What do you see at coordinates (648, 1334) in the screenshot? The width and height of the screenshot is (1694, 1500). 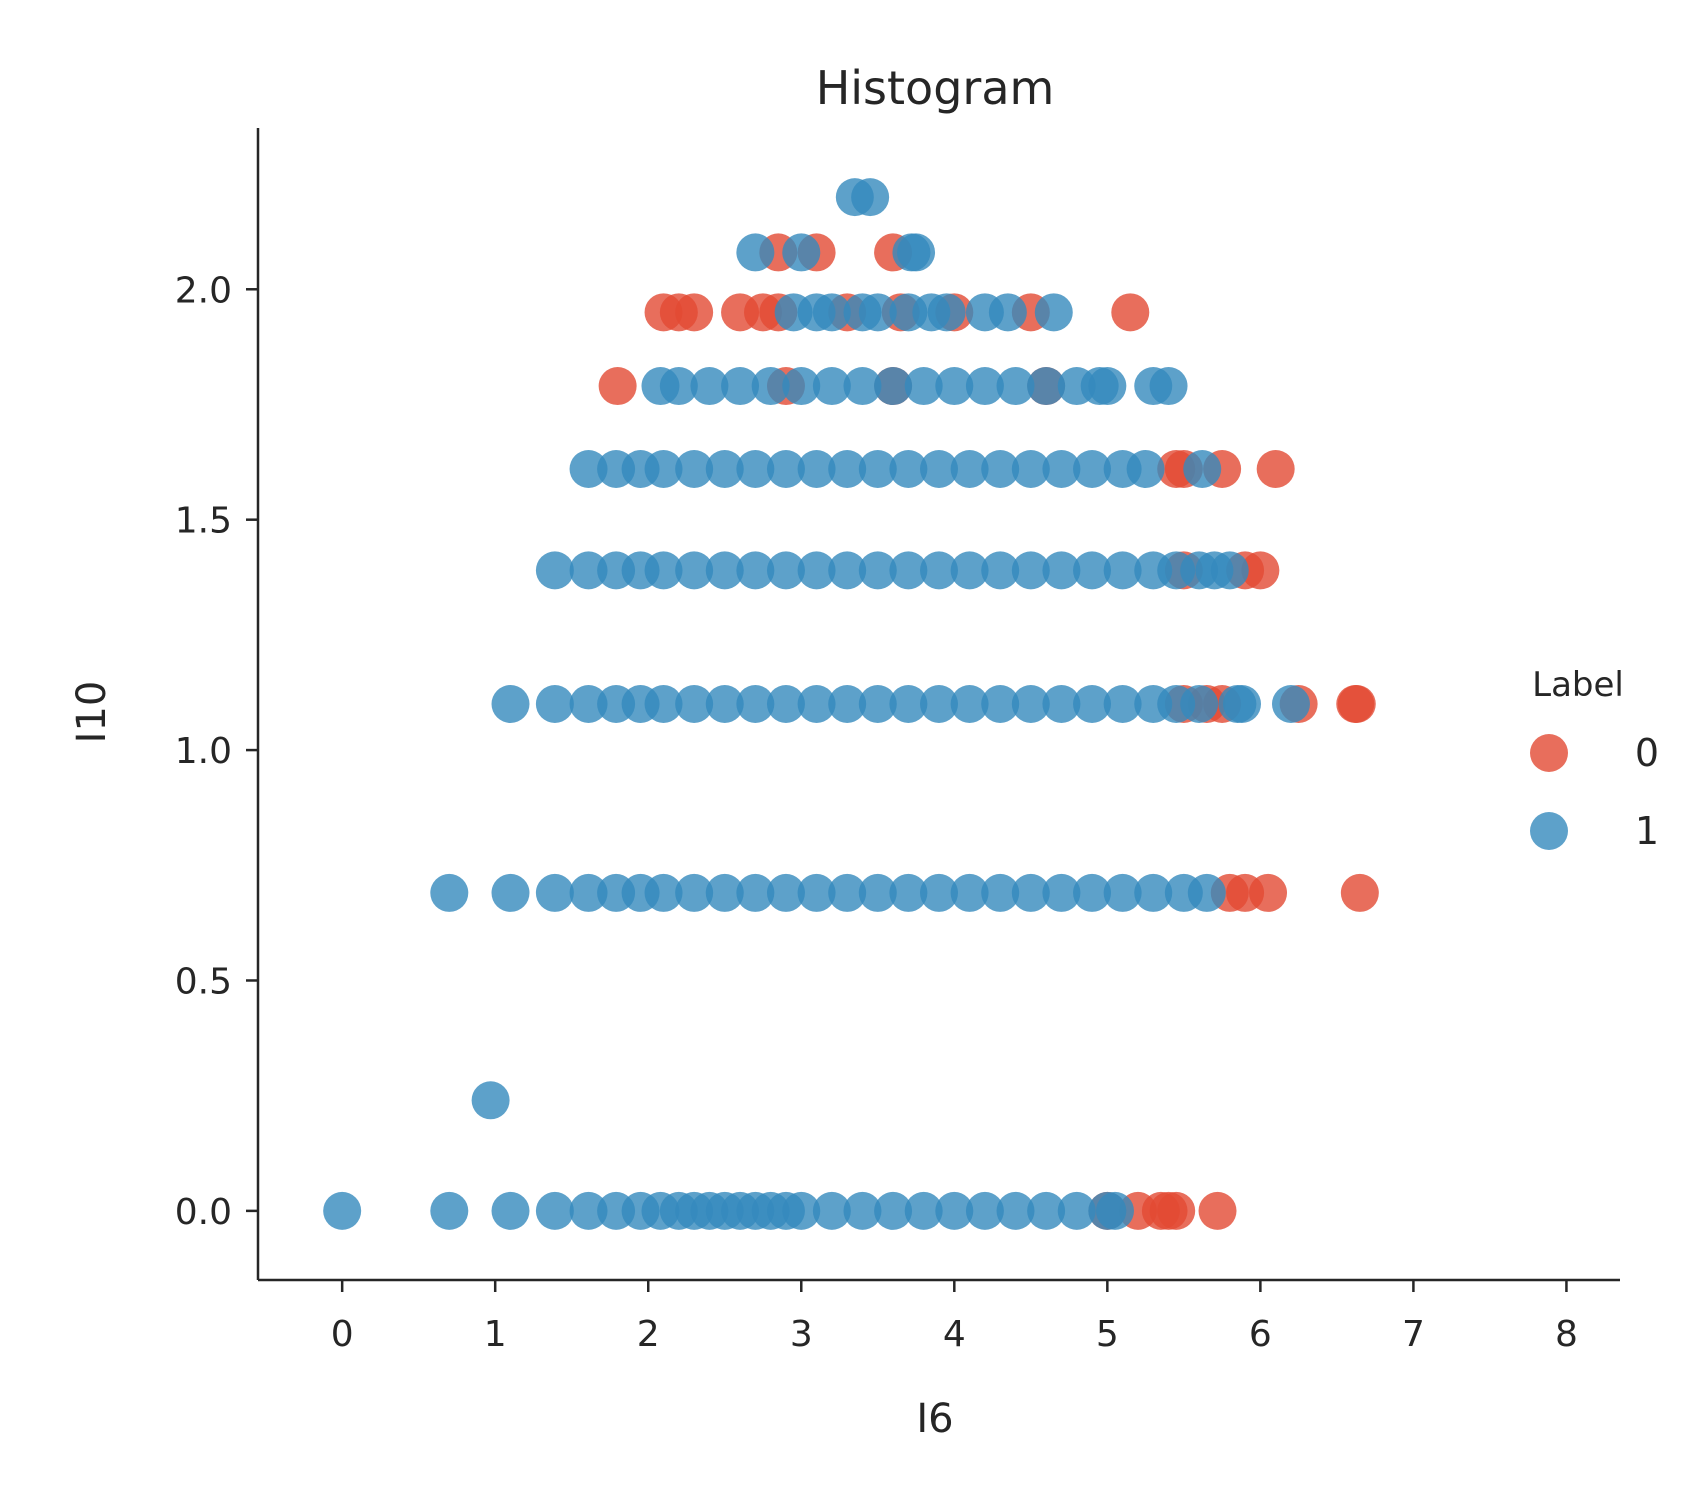 I see `x-tick-label: 2` at bounding box center [648, 1334].